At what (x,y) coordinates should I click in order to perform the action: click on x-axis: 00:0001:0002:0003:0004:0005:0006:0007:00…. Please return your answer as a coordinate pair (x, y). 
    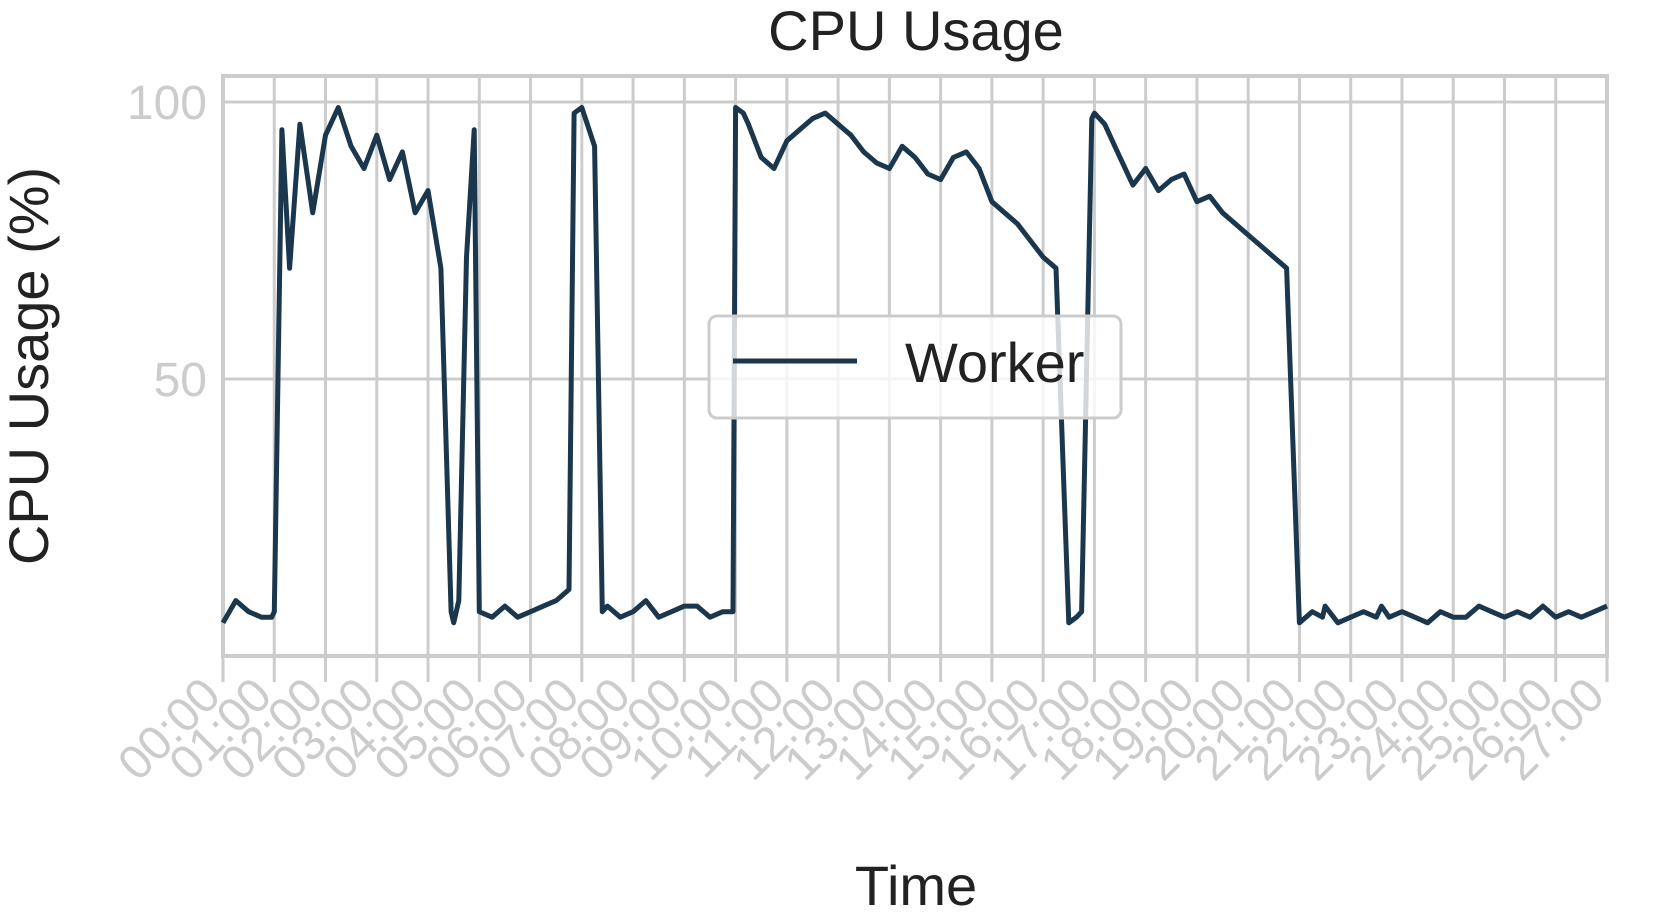
    Looking at the image, I should click on (861, 723).